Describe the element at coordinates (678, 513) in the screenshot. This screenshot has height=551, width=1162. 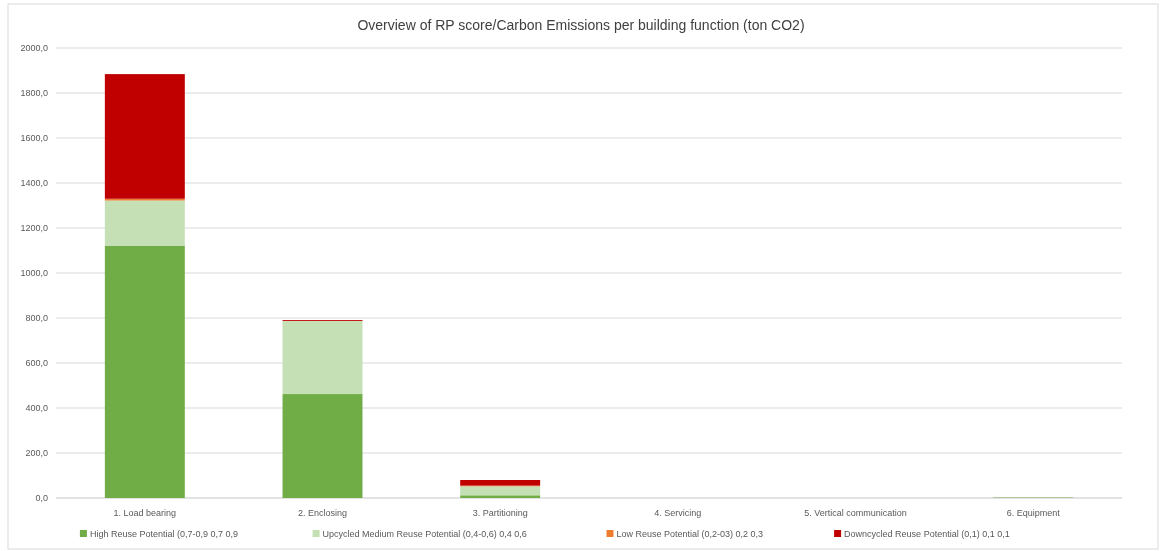
I see `x-tick-label: 4. Servicing` at that location.